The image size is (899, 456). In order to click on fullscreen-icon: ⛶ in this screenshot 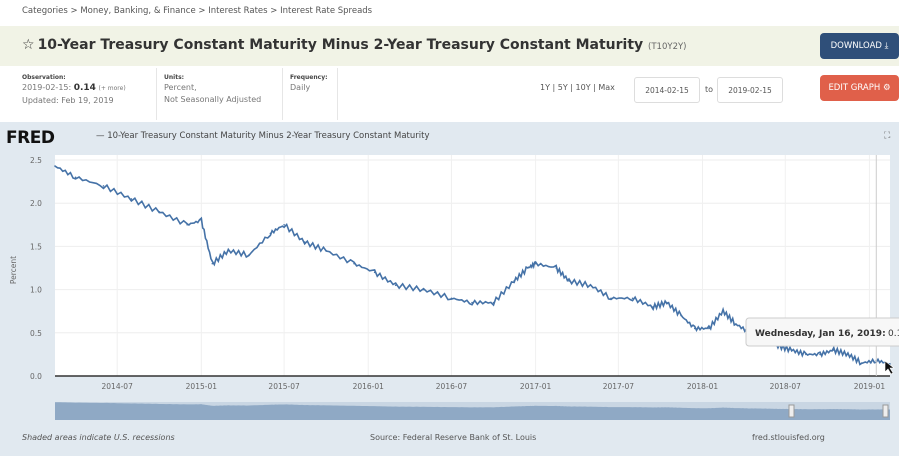, I will do `click(887, 136)`.